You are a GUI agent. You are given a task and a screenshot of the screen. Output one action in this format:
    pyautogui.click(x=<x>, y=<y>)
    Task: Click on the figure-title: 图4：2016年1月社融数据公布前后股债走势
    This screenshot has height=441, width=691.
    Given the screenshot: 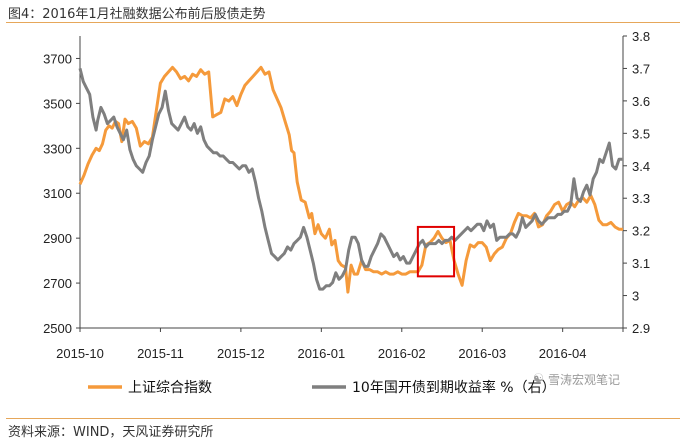 What is the action you would take?
    pyautogui.click(x=137, y=14)
    